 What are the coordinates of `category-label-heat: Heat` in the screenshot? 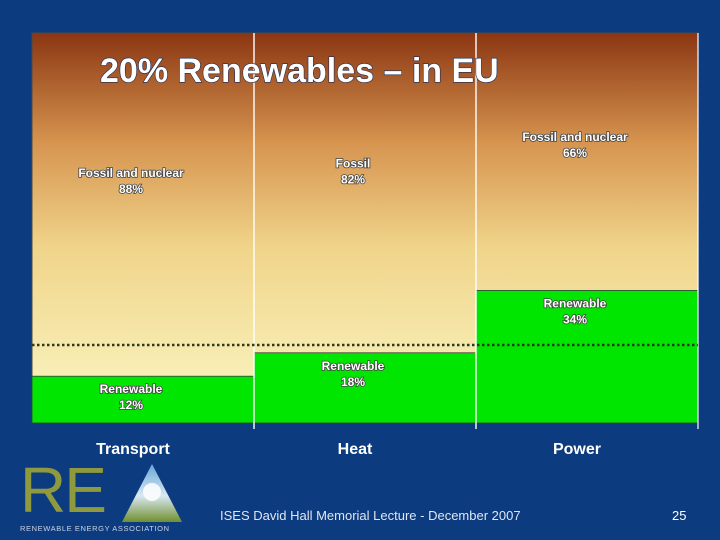 It's located at (355, 449).